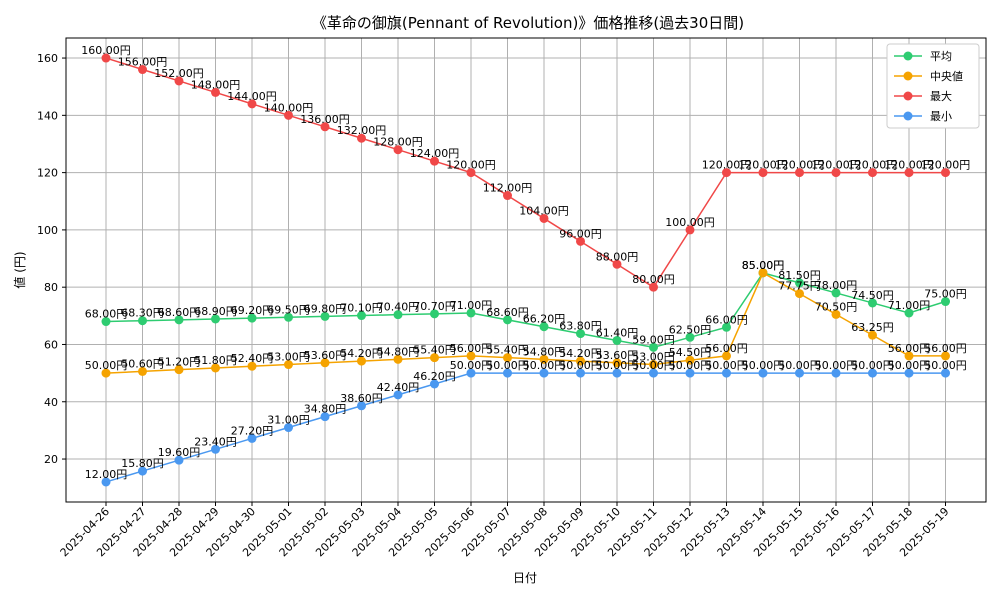 This screenshot has width=1000, height=600. Describe the element at coordinates (434, 376) in the screenshot. I see `data-label: 46.20円` at that location.